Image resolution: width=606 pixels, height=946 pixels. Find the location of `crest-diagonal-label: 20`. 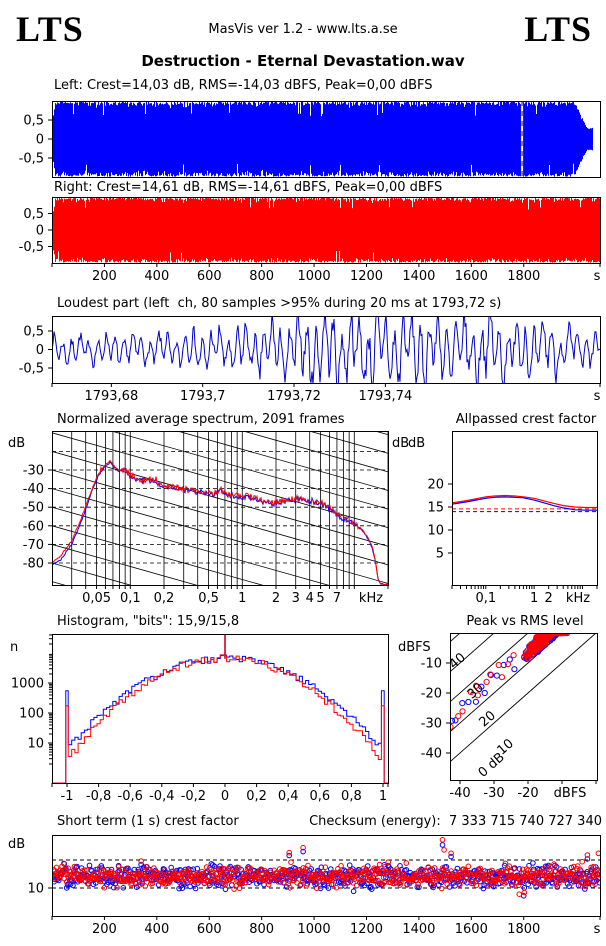

crest-diagonal-label: 20 is located at coordinates (488, 719).